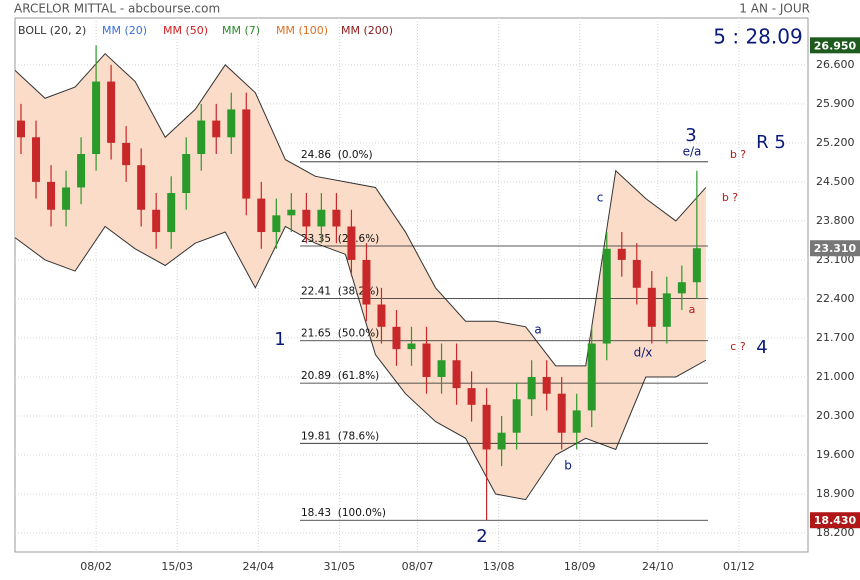 The width and height of the screenshot is (860, 580). I want to click on legend-entry: MM (20), so click(124, 30).